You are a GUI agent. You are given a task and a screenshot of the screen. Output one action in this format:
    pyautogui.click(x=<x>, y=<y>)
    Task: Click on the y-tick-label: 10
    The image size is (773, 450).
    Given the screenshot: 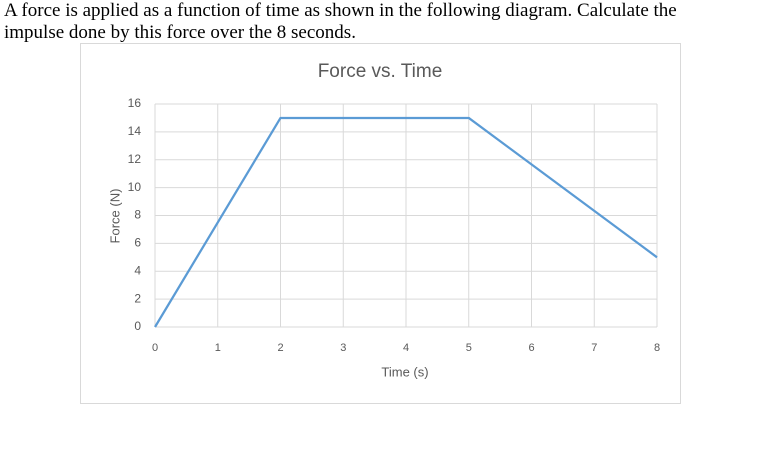 What is the action you would take?
    pyautogui.click(x=135, y=187)
    